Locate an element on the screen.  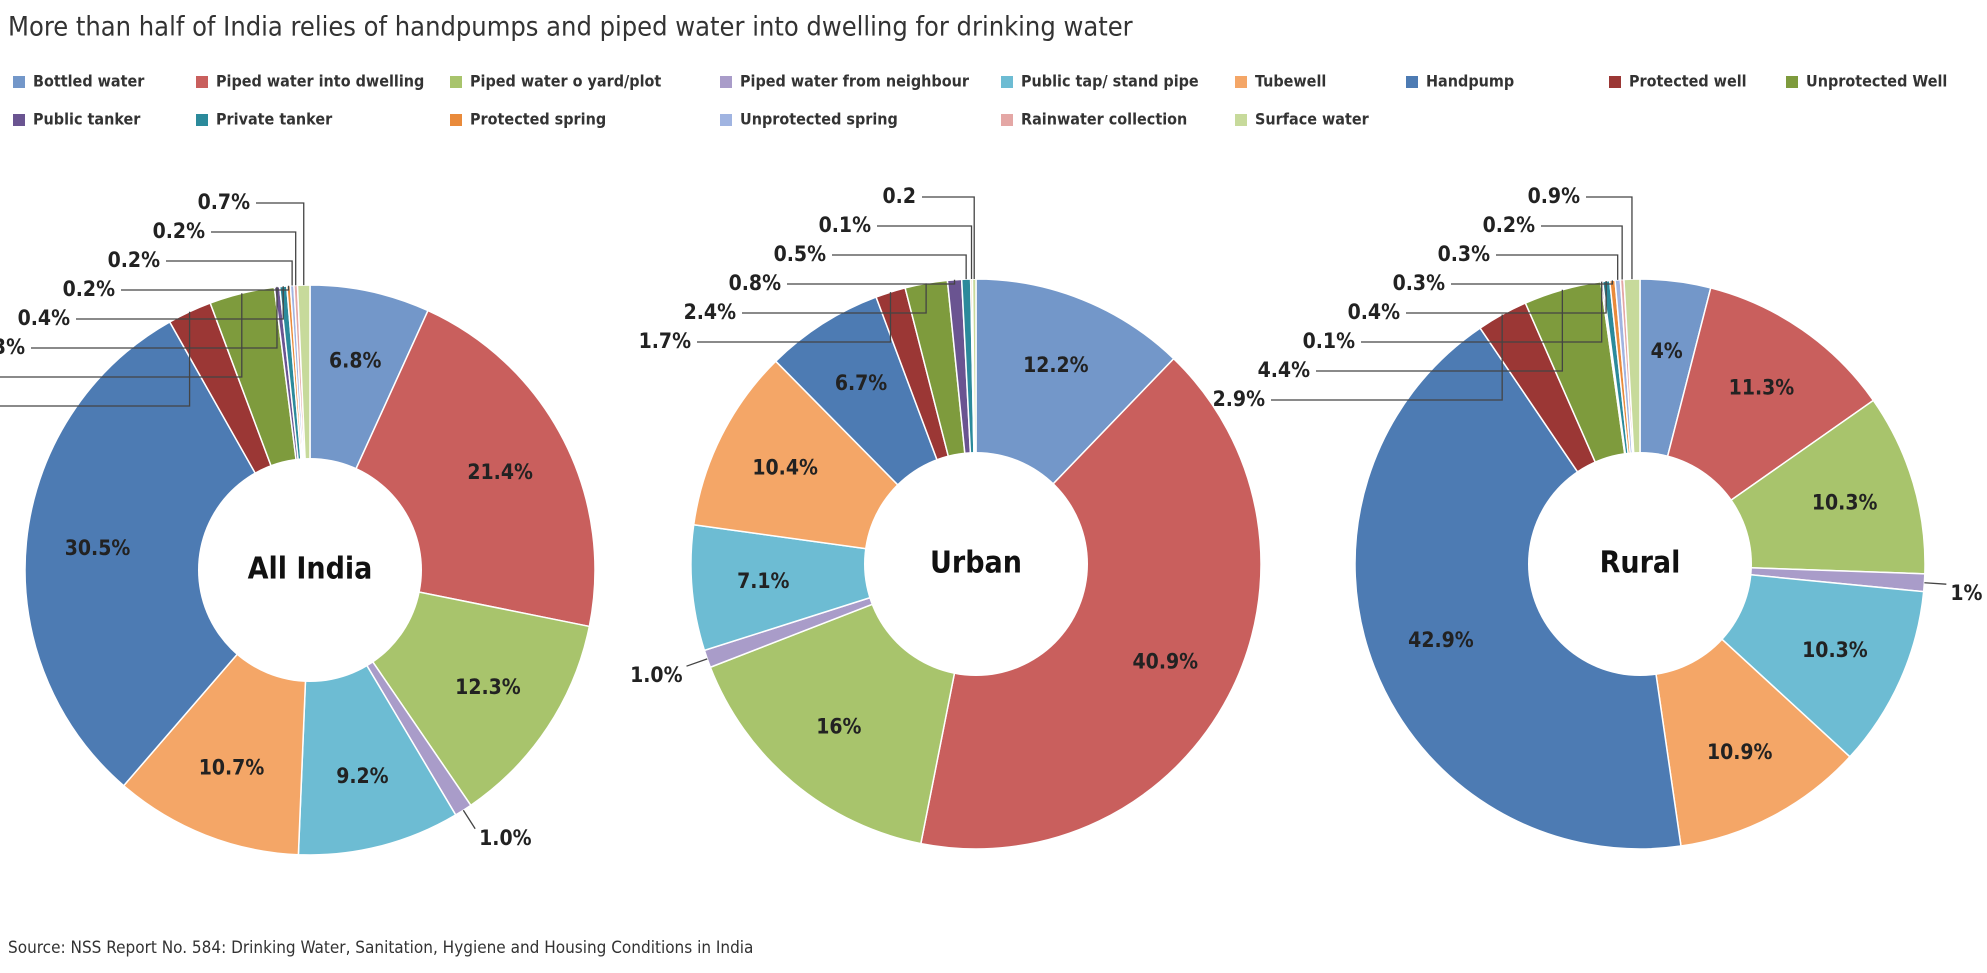
value-label: 0.1% is located at coordinates (845, 225).